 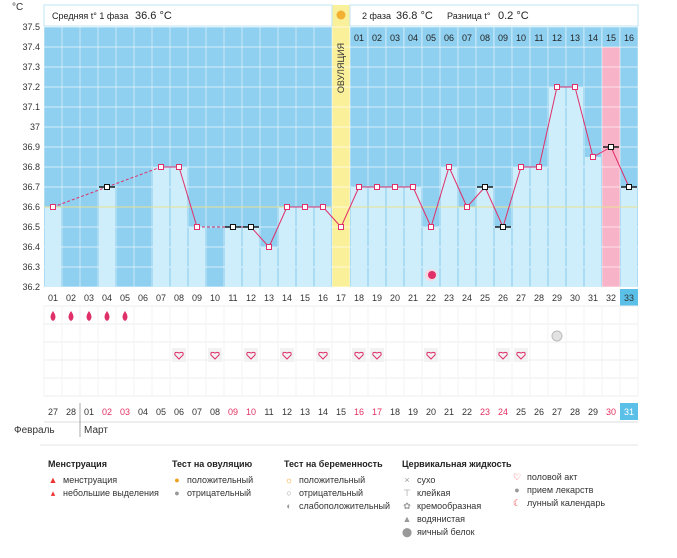 What do you see at coordinates (557, 336) in the screenshot?
I see `pill-icon` at bounding box center [557, 336].